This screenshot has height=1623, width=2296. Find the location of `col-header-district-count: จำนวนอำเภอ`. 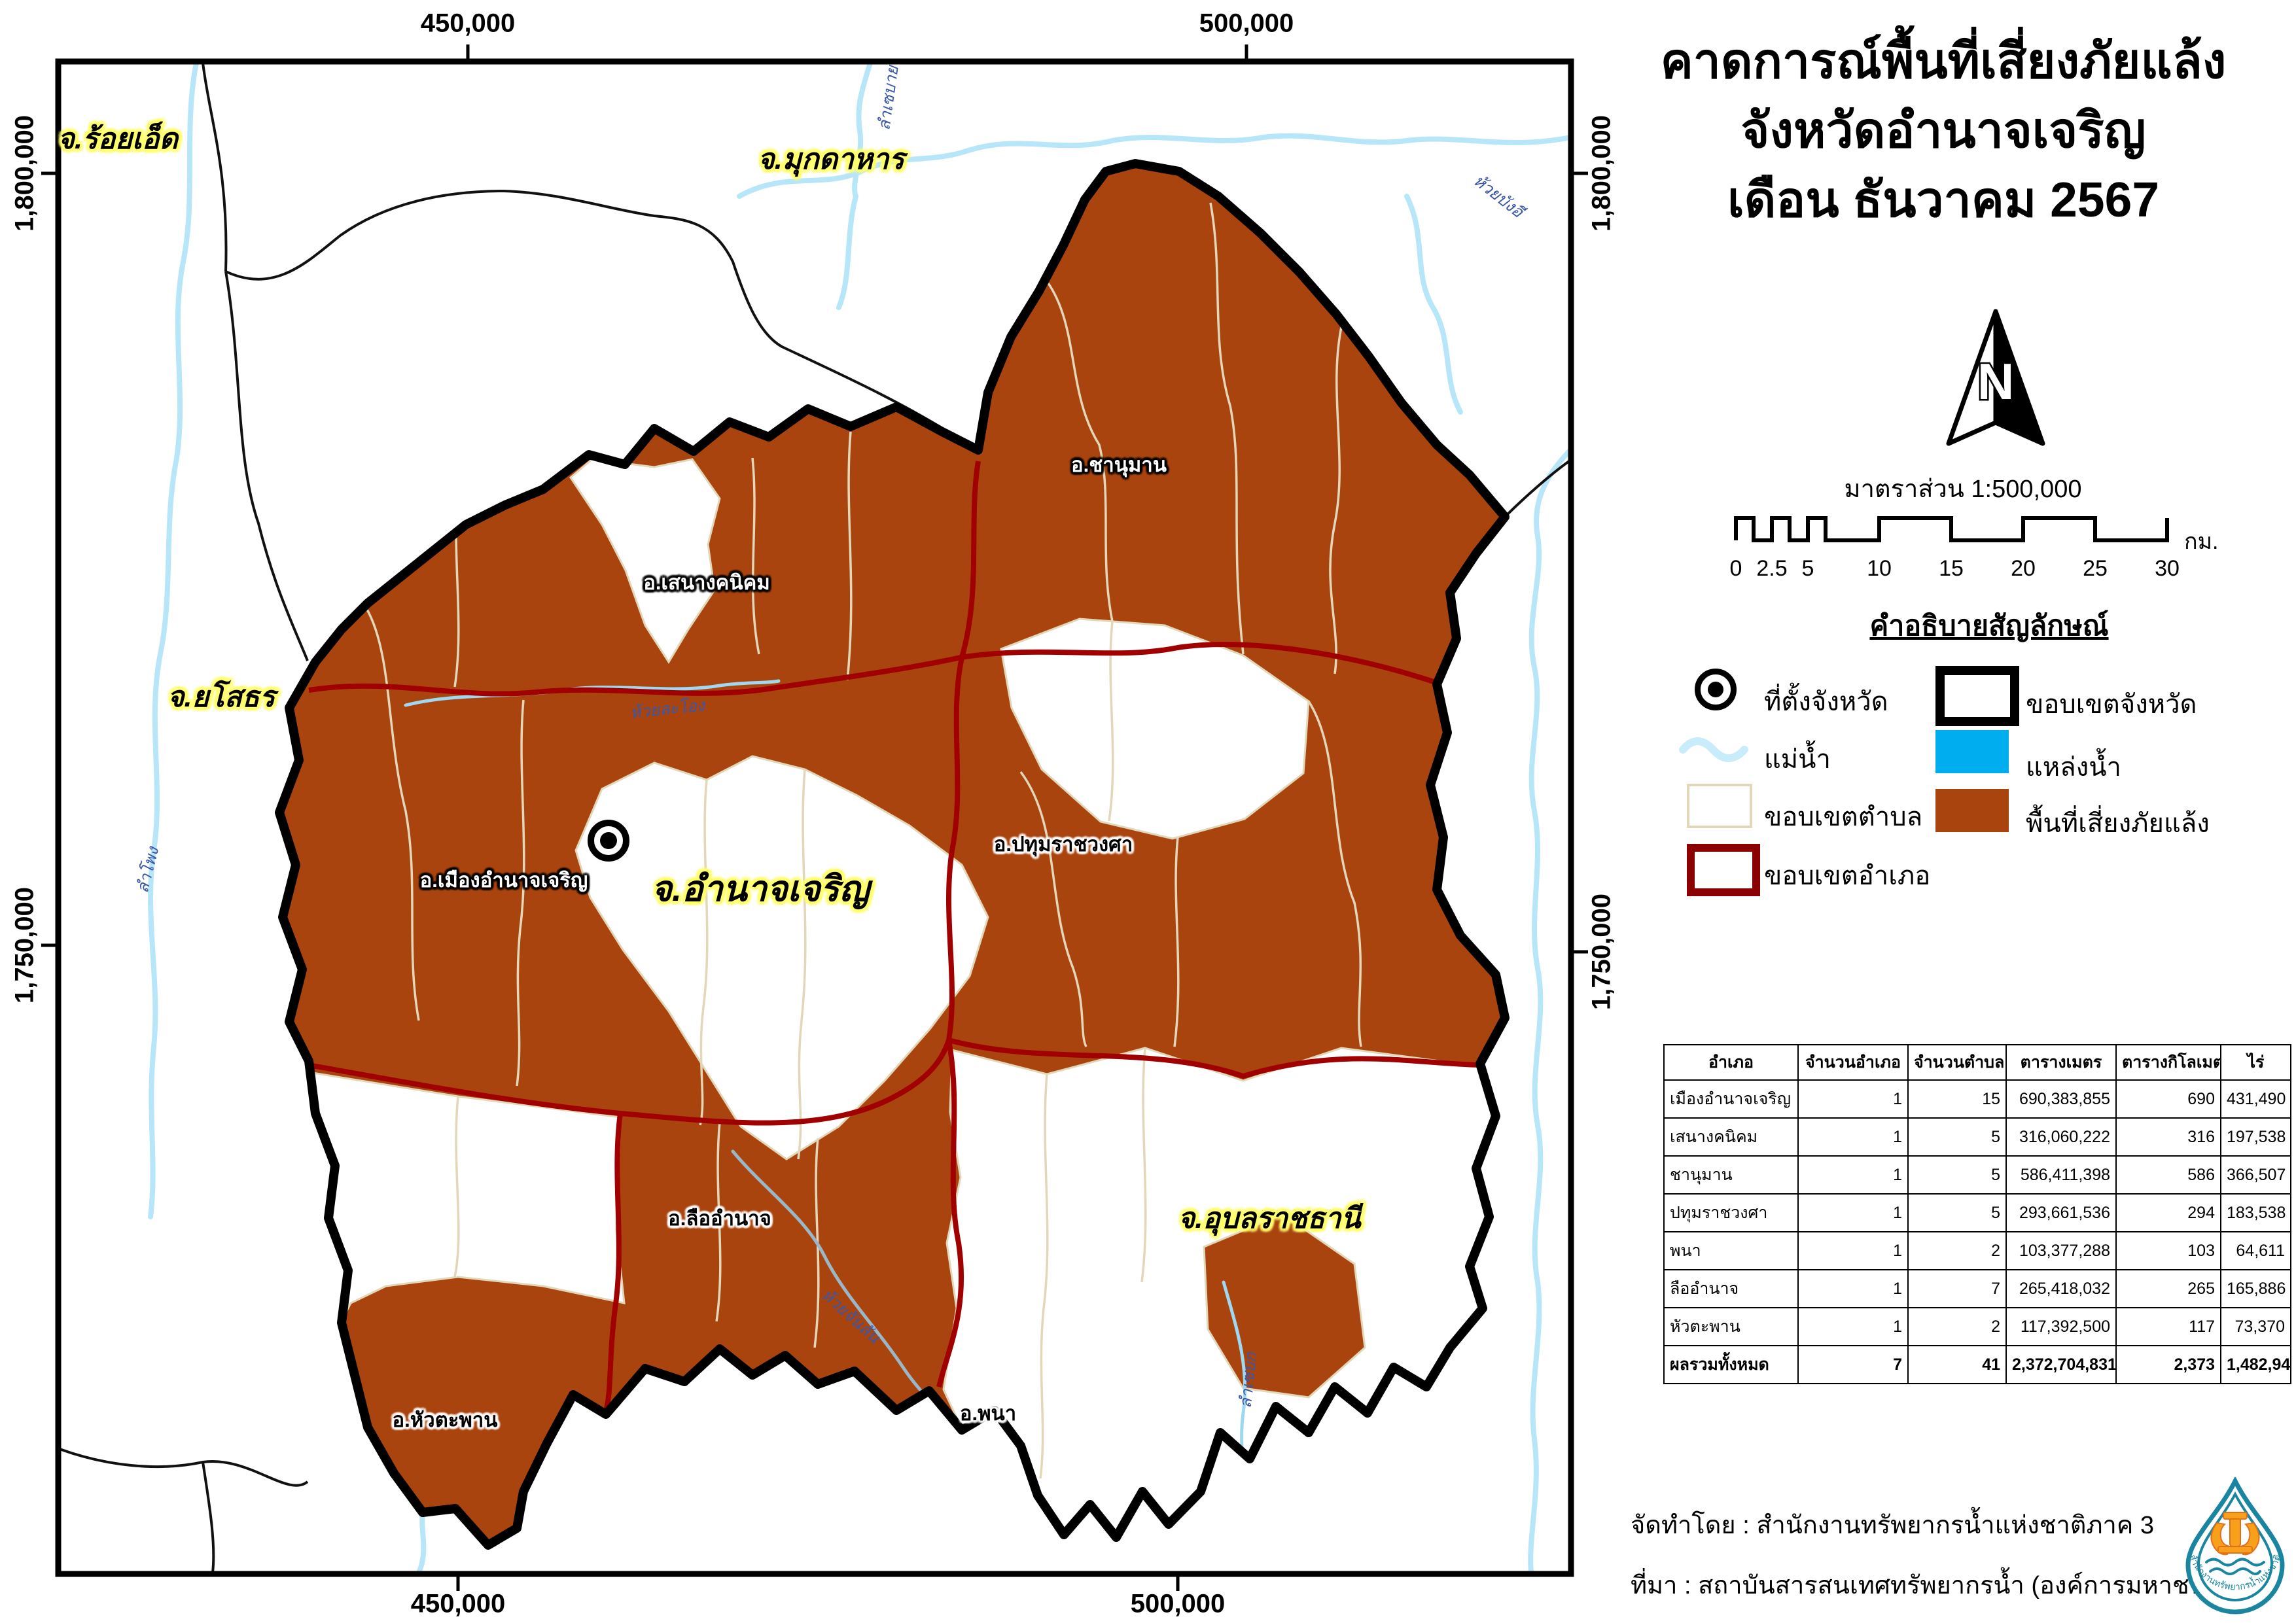

col-header-district-count: จำนวนอำเภอ is located at coordinates (1853, 1062).